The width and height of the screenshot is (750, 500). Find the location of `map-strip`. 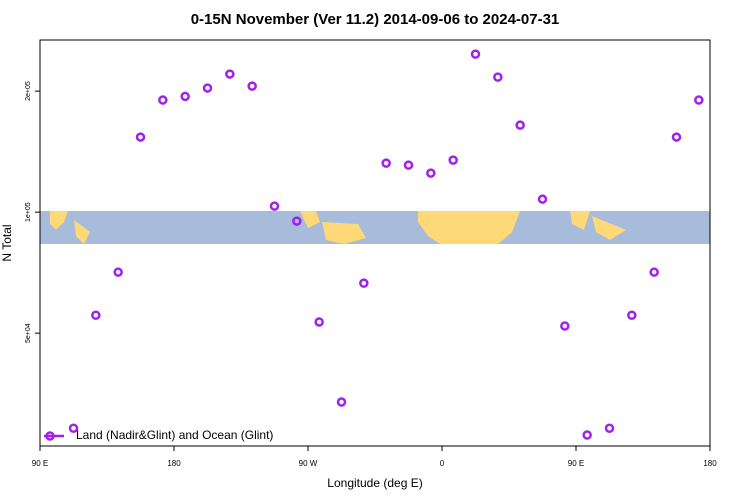

map-strip is located at coordinates (375, 227).